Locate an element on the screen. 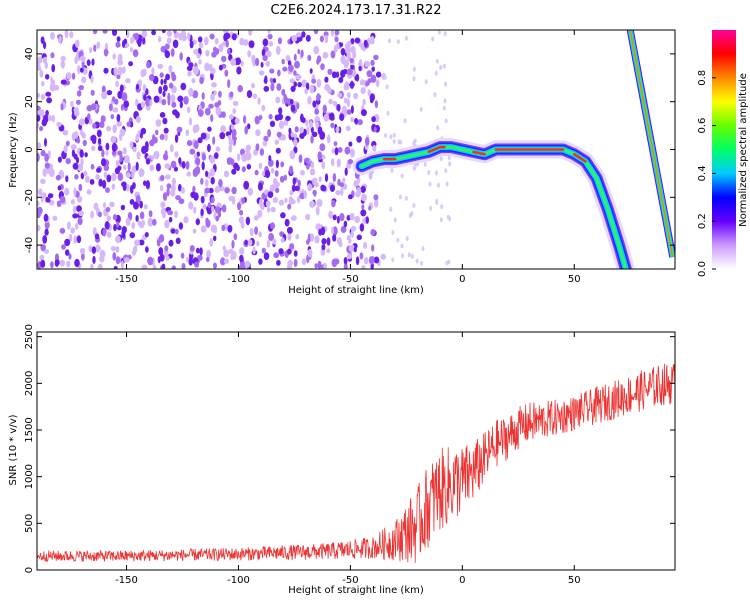  spectrogram-y-label: Frequency (Hz) is located at coordinates (13, 150).